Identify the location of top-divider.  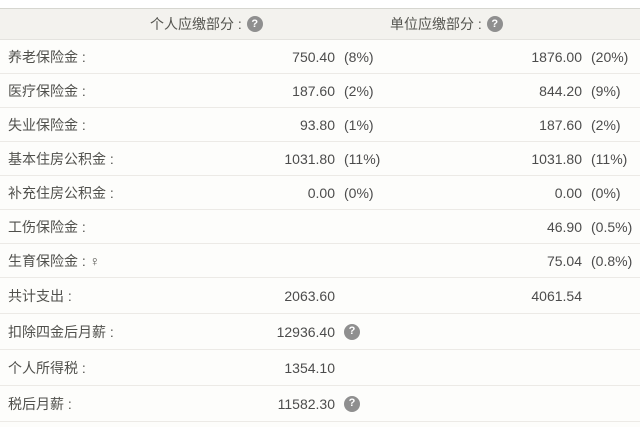
(320, 4).